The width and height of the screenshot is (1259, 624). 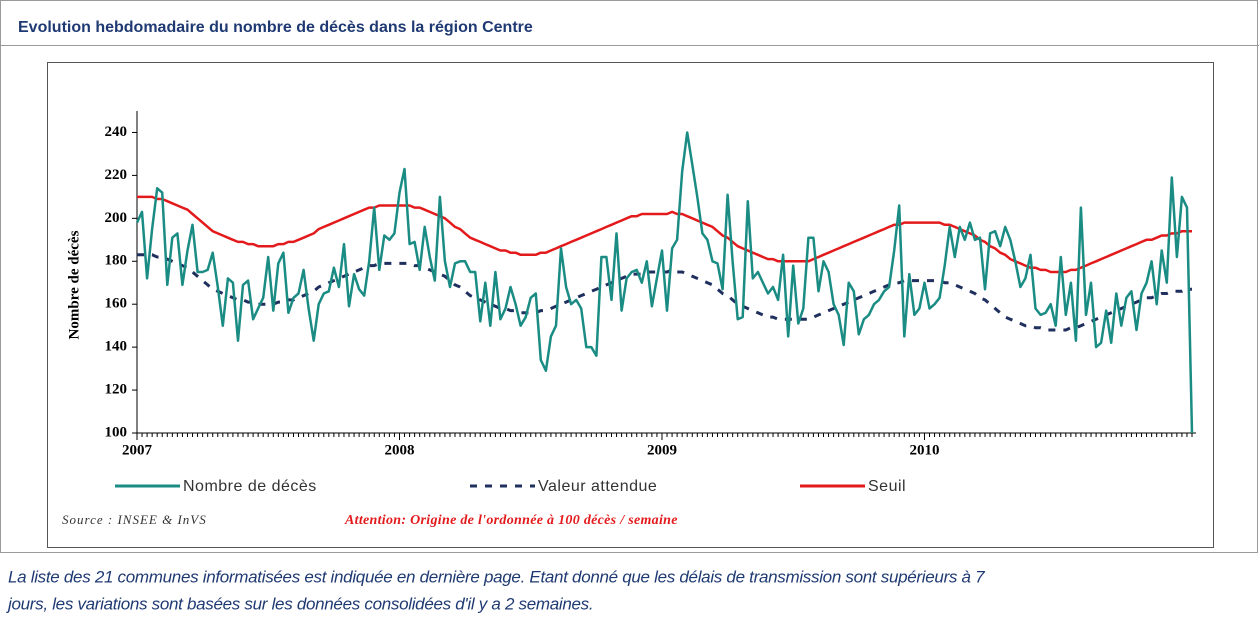 I want to click on y-tick-label: 240, so click(x=116, y=132).